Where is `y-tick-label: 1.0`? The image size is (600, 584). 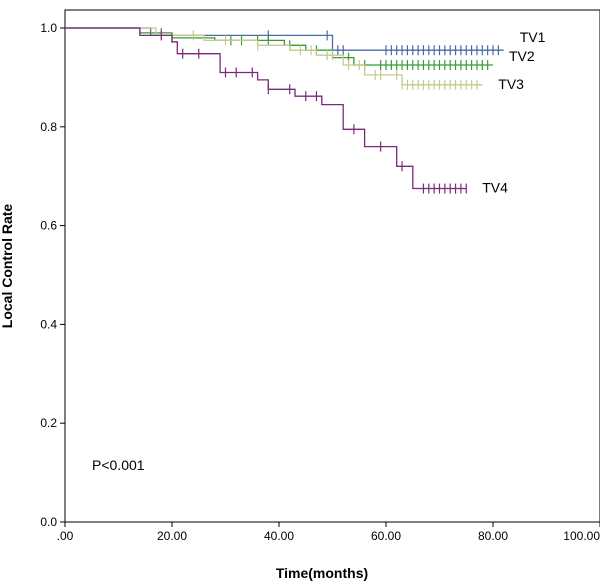 y-tick-label: 1.0 is located at coordinates (48, 28).